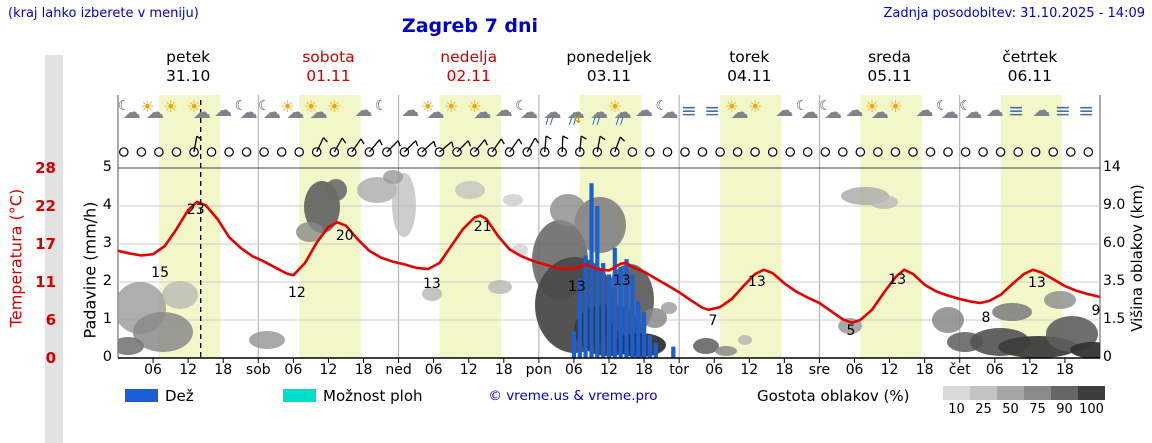 The height and width of the screenshot is (443, 1152). I want to click on day-date: 03.11, so click(609, 76).